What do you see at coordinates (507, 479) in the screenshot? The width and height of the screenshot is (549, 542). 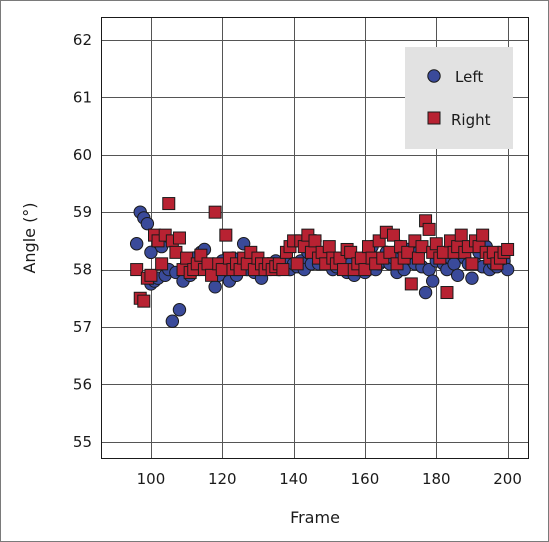 I see `x-tick-label: 200` at bounding box center [507, 479].